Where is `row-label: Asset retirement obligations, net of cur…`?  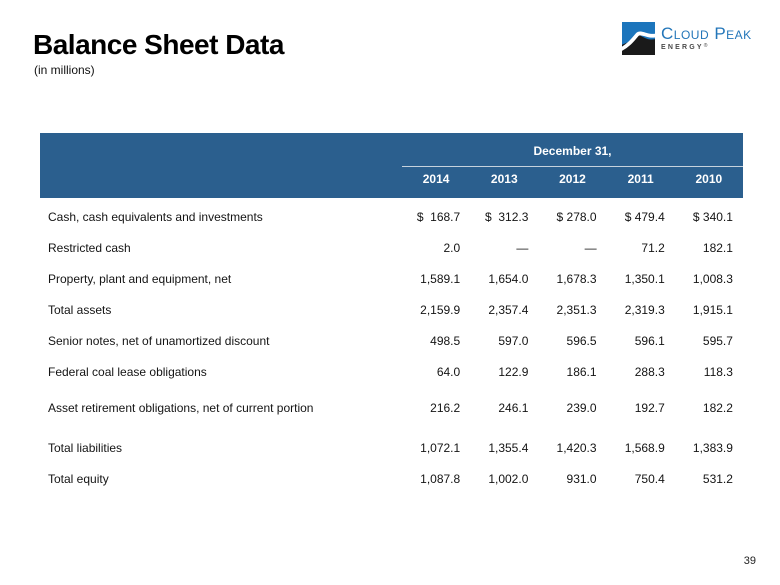 row-label: Asset retirement obligations, net of cur… is located at coordinates (181, 407).